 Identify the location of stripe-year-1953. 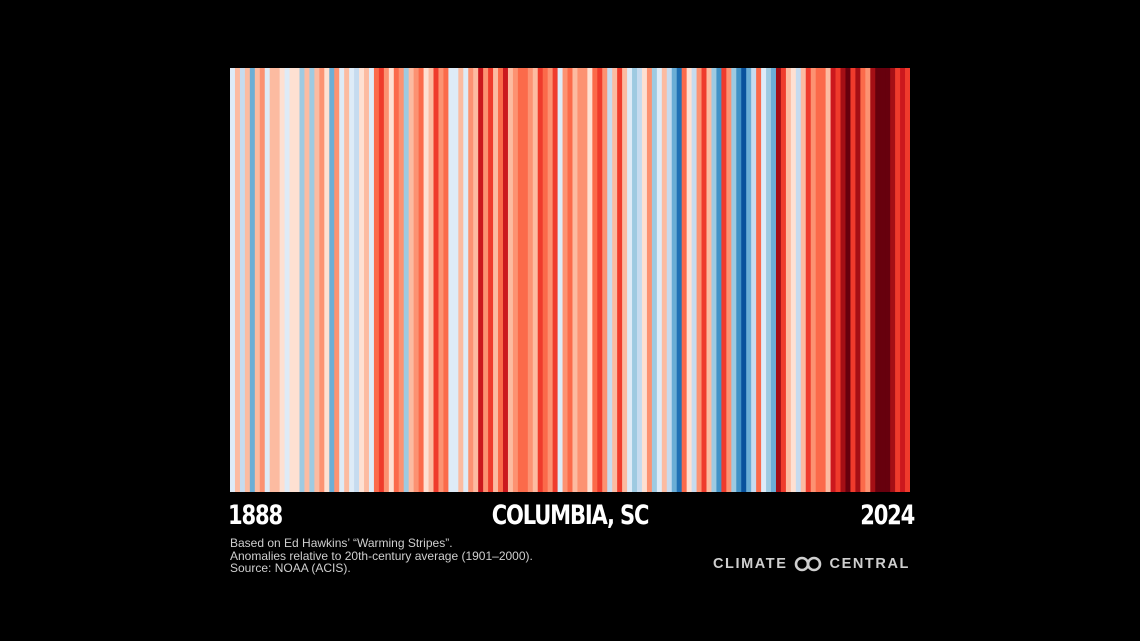
(555, 280).